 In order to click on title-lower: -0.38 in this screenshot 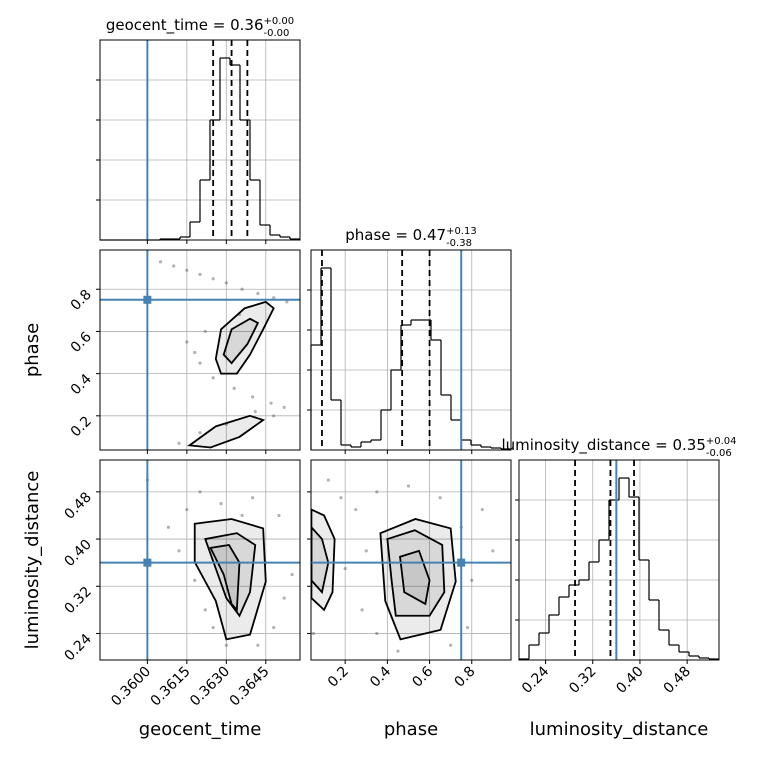, I will do `click(459, 243)`.